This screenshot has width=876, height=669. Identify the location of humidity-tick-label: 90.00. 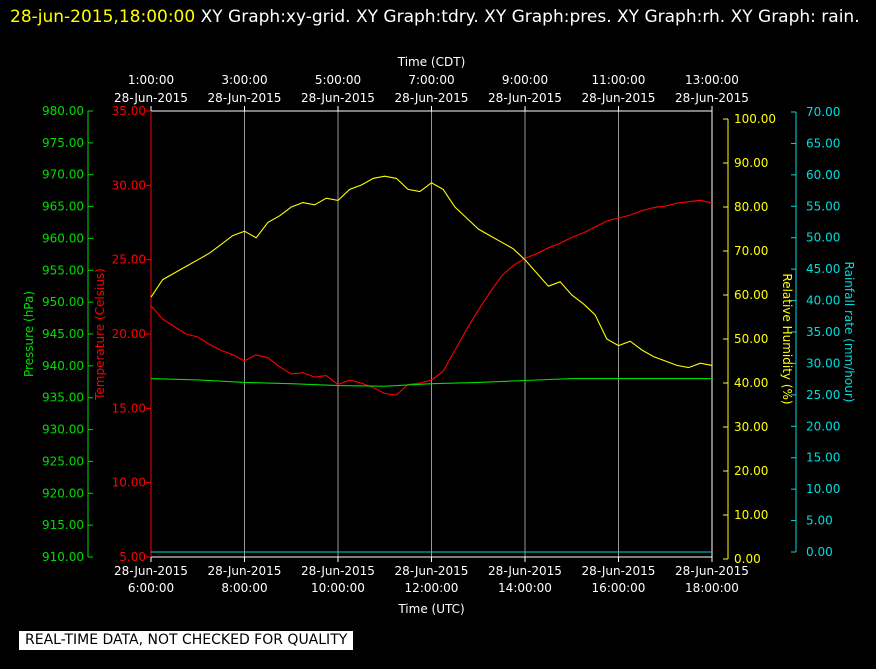
(751, 163).